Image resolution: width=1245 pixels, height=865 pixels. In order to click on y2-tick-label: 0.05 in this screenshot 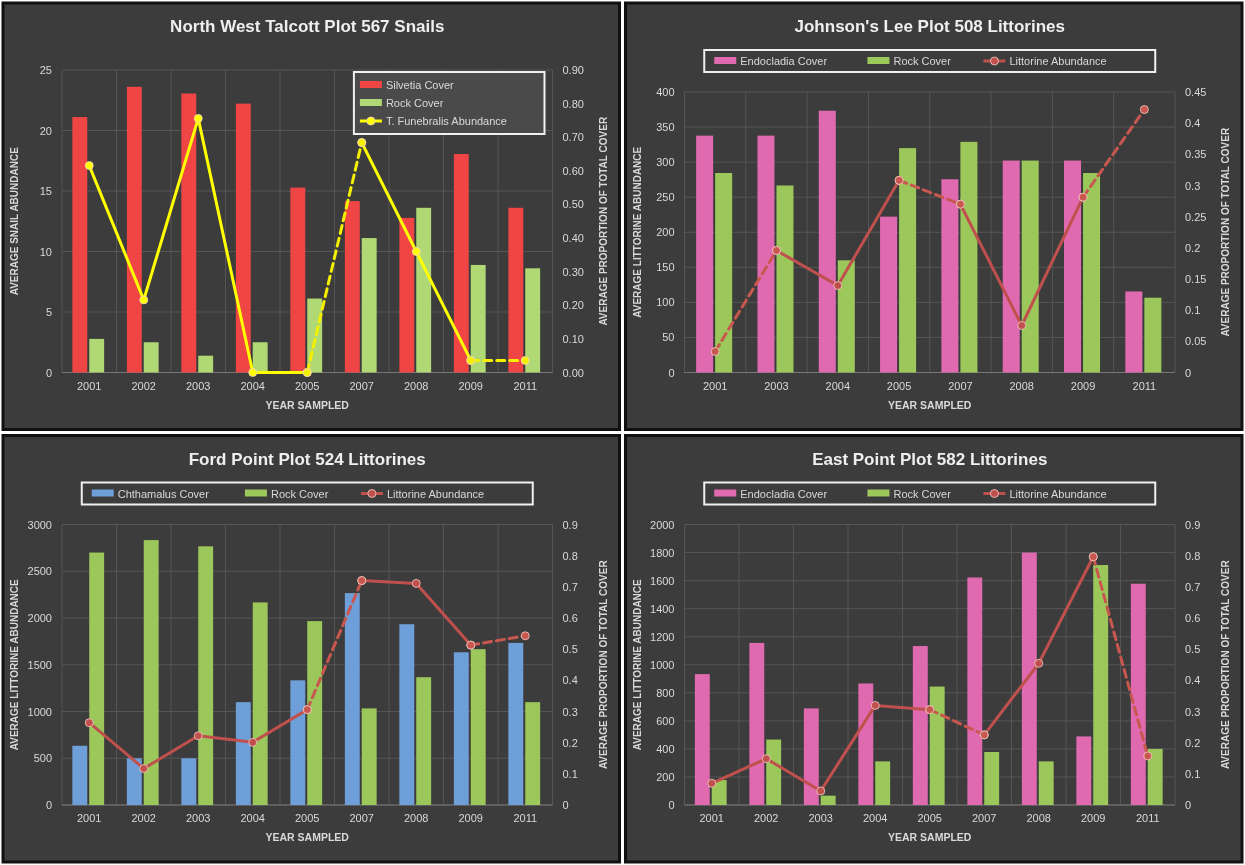, I will do `click(1196, 341)`.